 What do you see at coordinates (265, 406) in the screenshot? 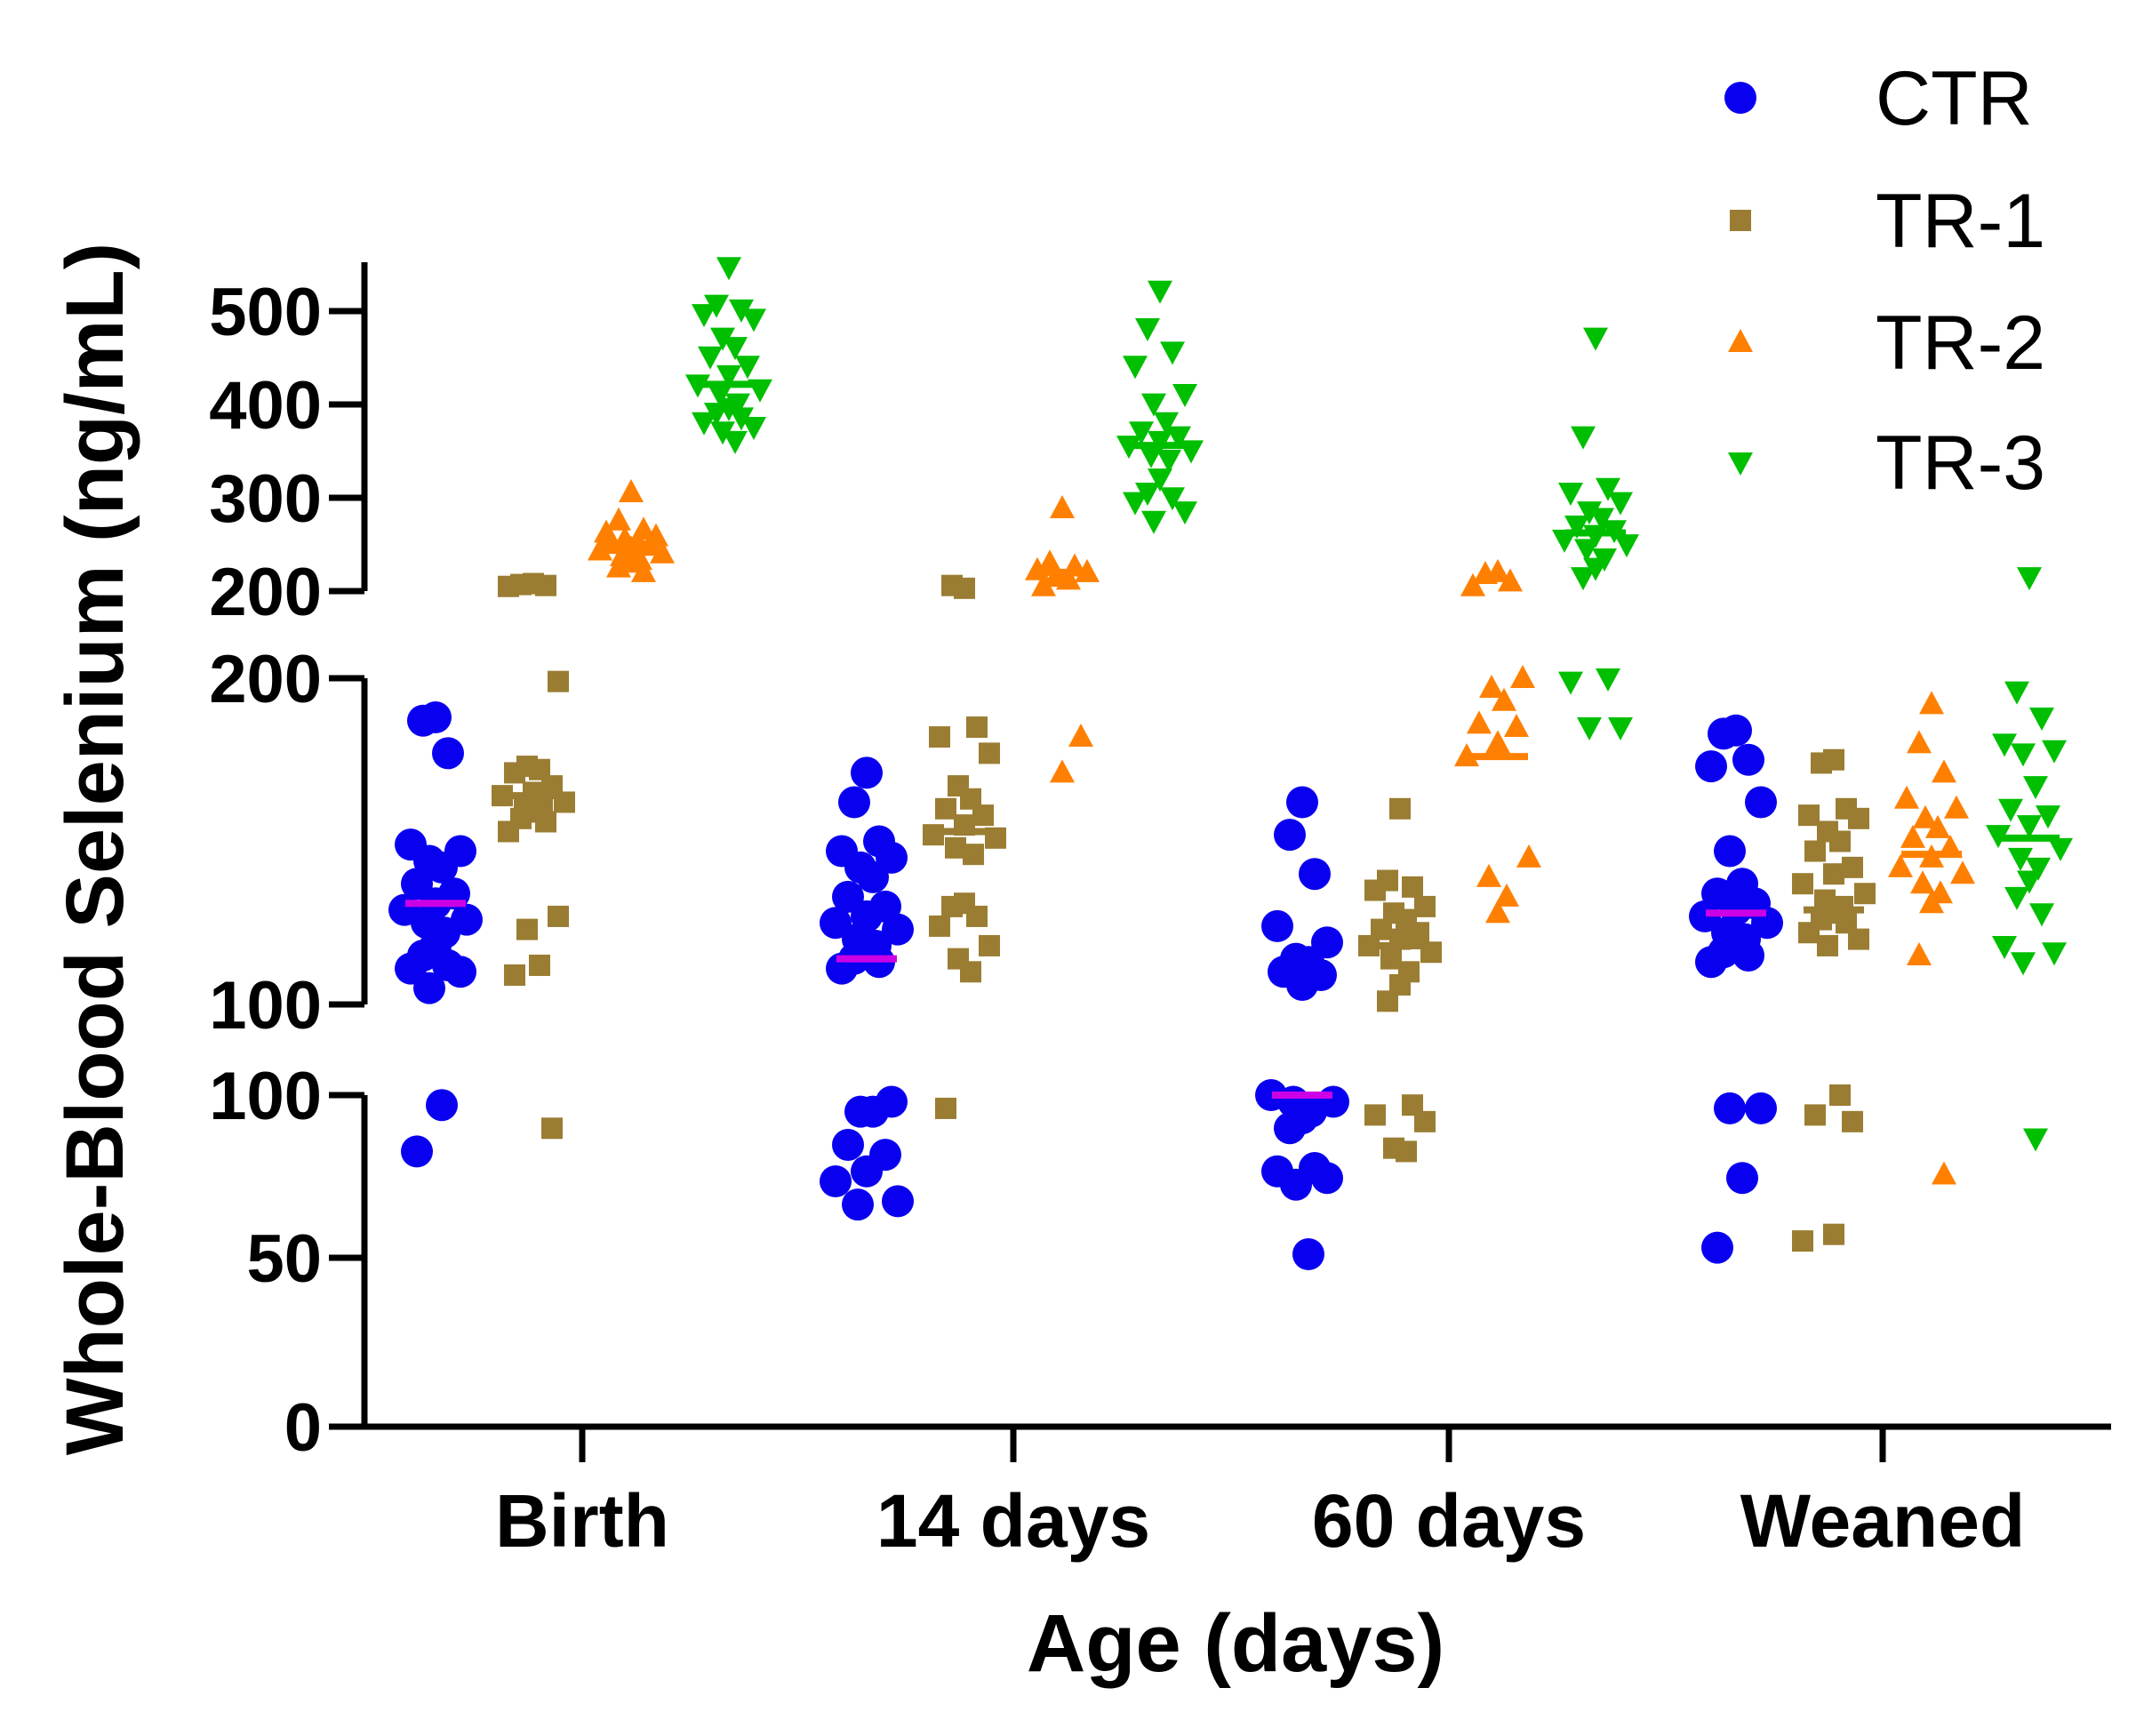
I see `y-tick-label: 400` at bounding box center [265, 406].